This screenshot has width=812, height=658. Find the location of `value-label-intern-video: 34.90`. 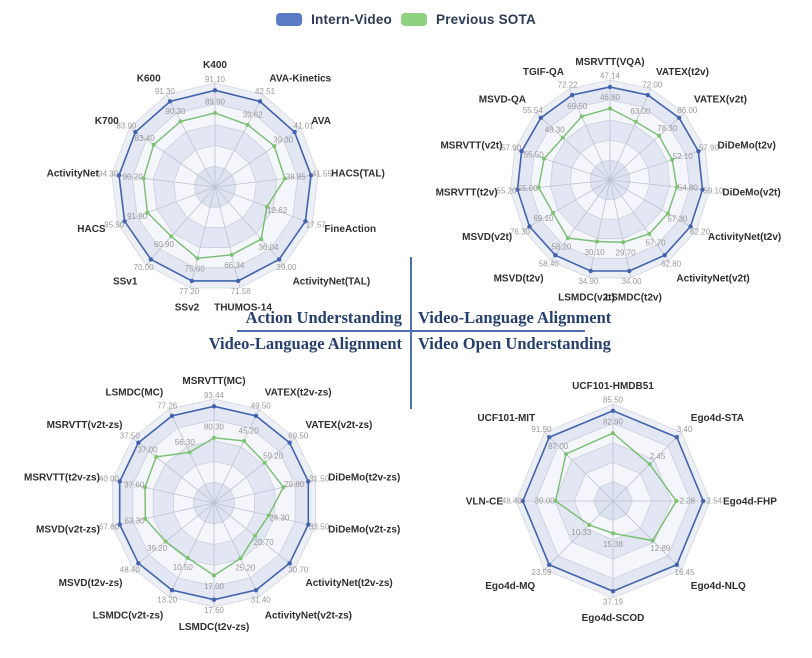

value-label-intern-video: 34.90 is located at coordinates (588, 281).